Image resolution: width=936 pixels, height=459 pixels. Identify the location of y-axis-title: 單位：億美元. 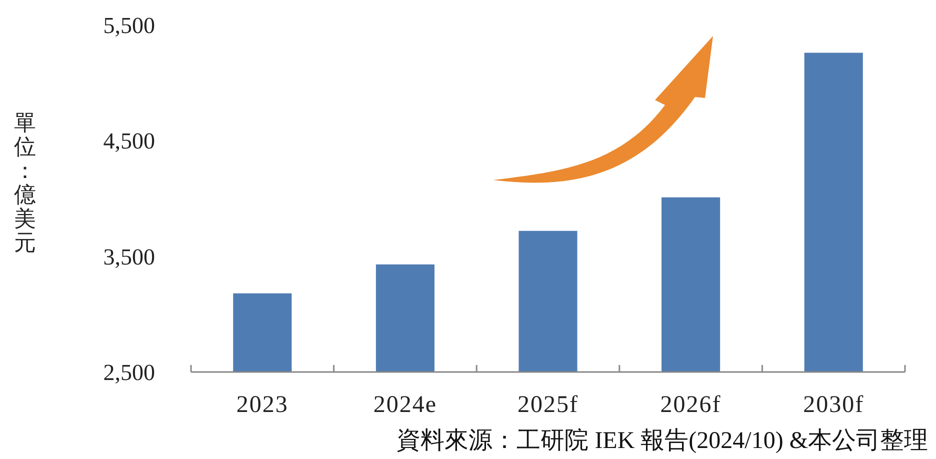
(25, 182).